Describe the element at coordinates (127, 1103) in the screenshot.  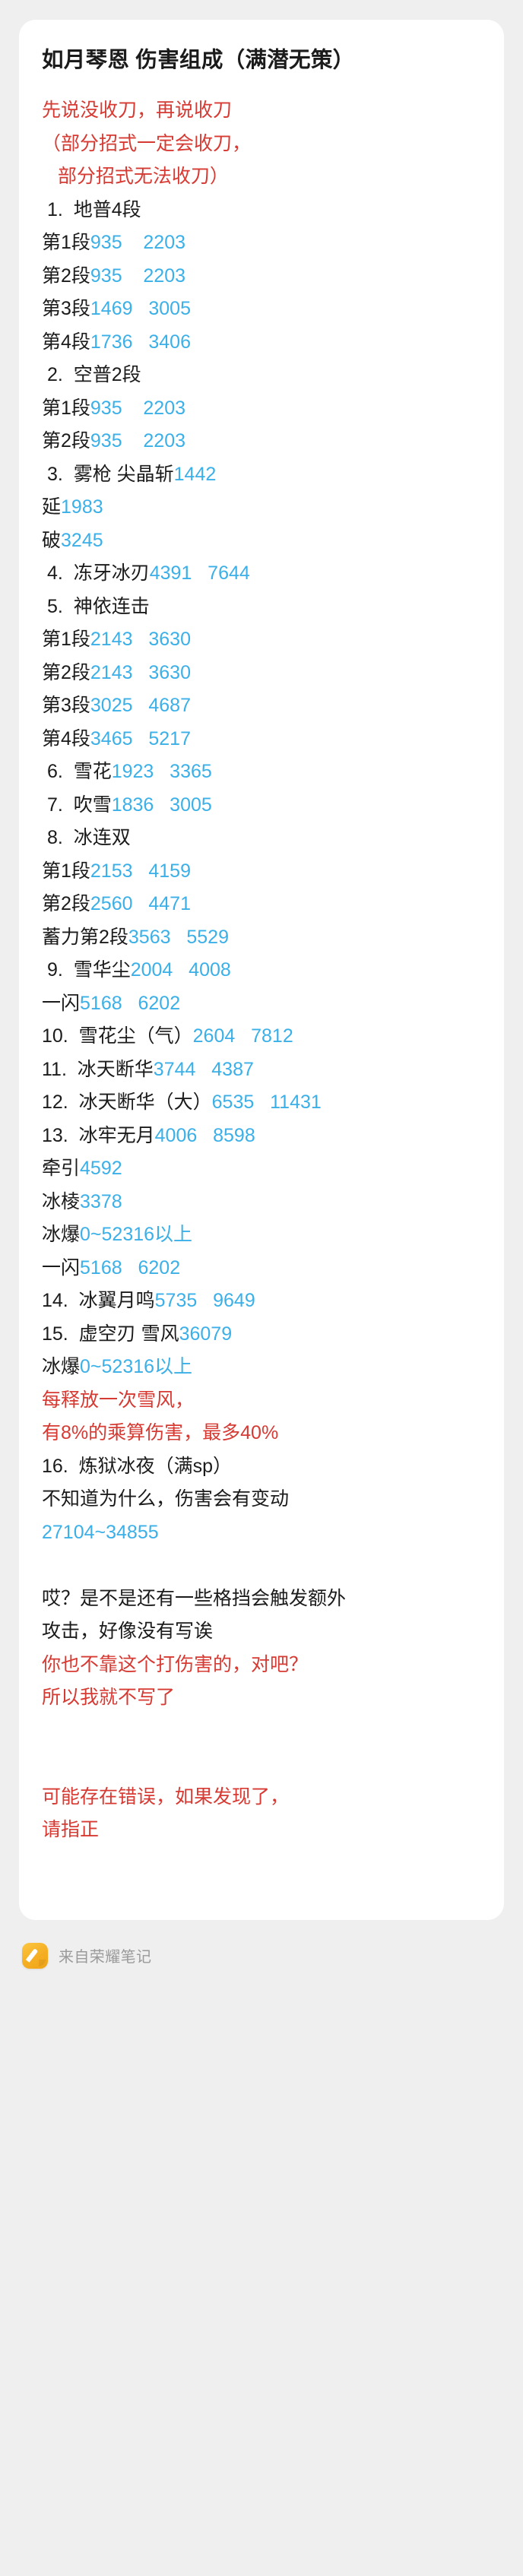
I see `move-label: 12. 冰天断华（大）` at that location.